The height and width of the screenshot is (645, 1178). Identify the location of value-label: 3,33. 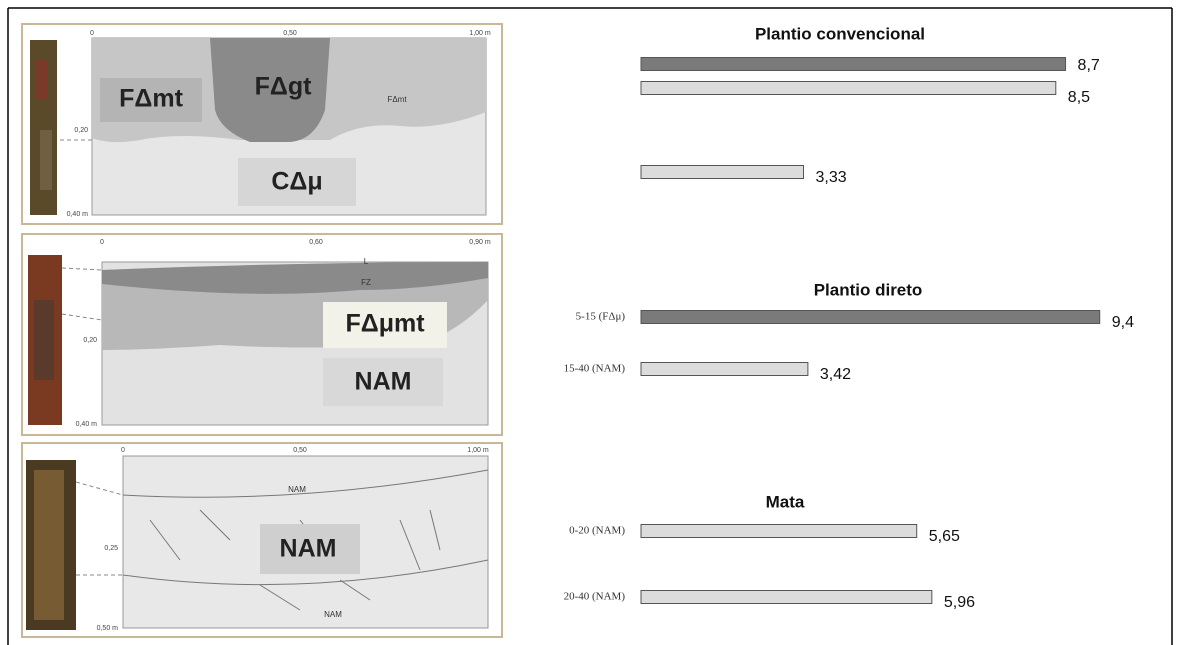
(831, 177).